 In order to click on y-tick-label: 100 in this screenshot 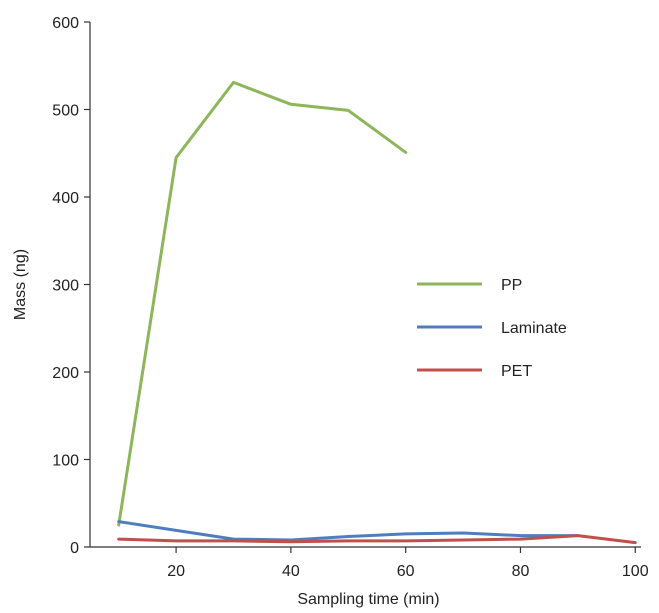, I will do `click(65, 461)`.